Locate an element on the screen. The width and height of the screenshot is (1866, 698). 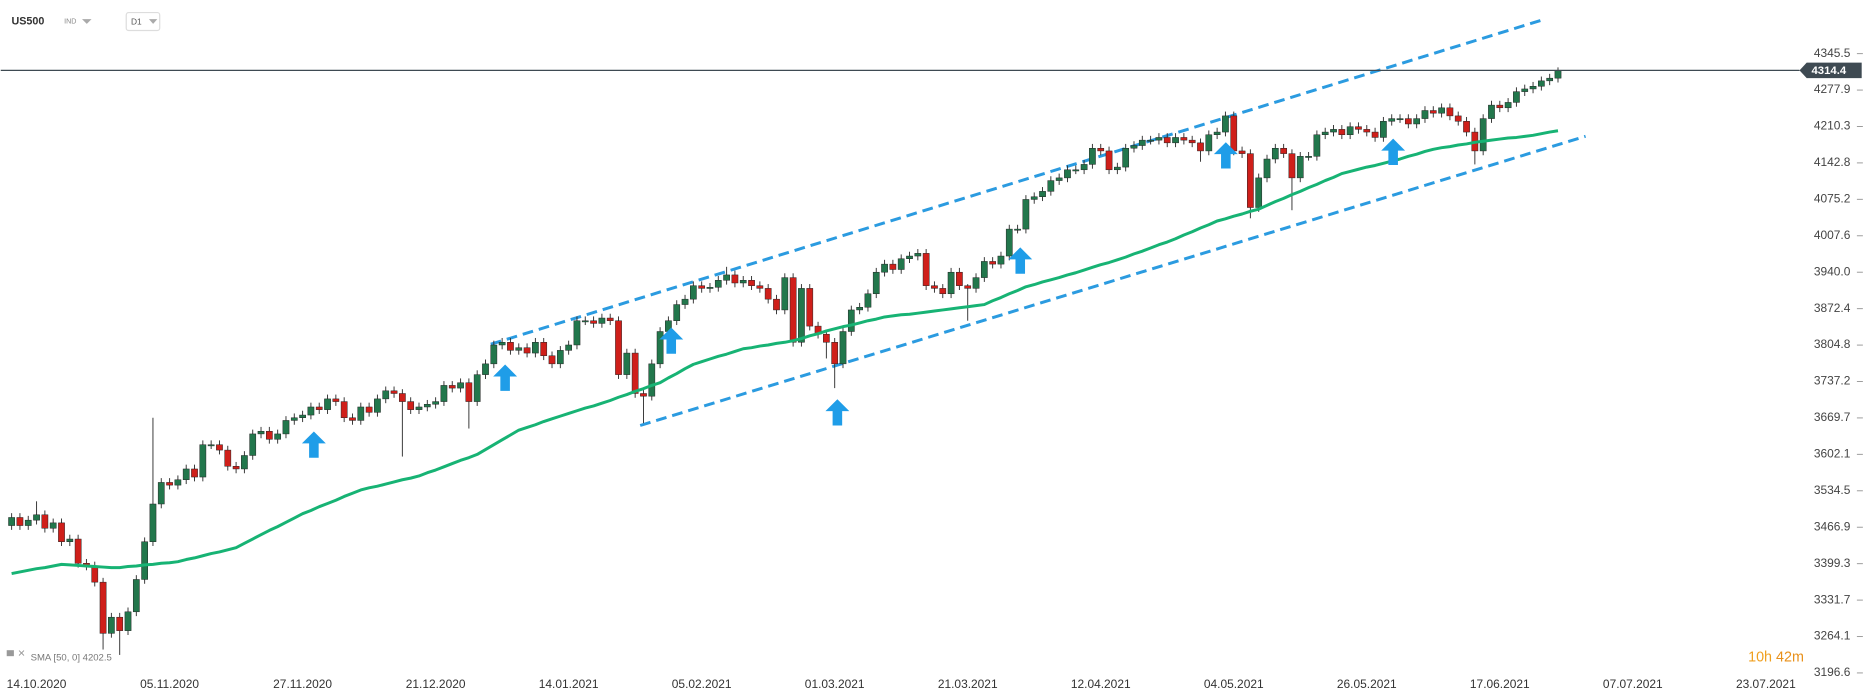
y-tick-label: 4142.8 is located at coordinates (1832, 162).